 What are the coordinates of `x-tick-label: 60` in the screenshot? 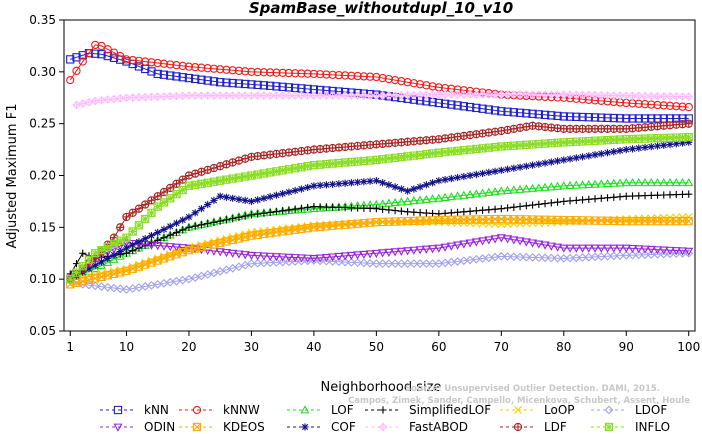 It's located at (438, 347).